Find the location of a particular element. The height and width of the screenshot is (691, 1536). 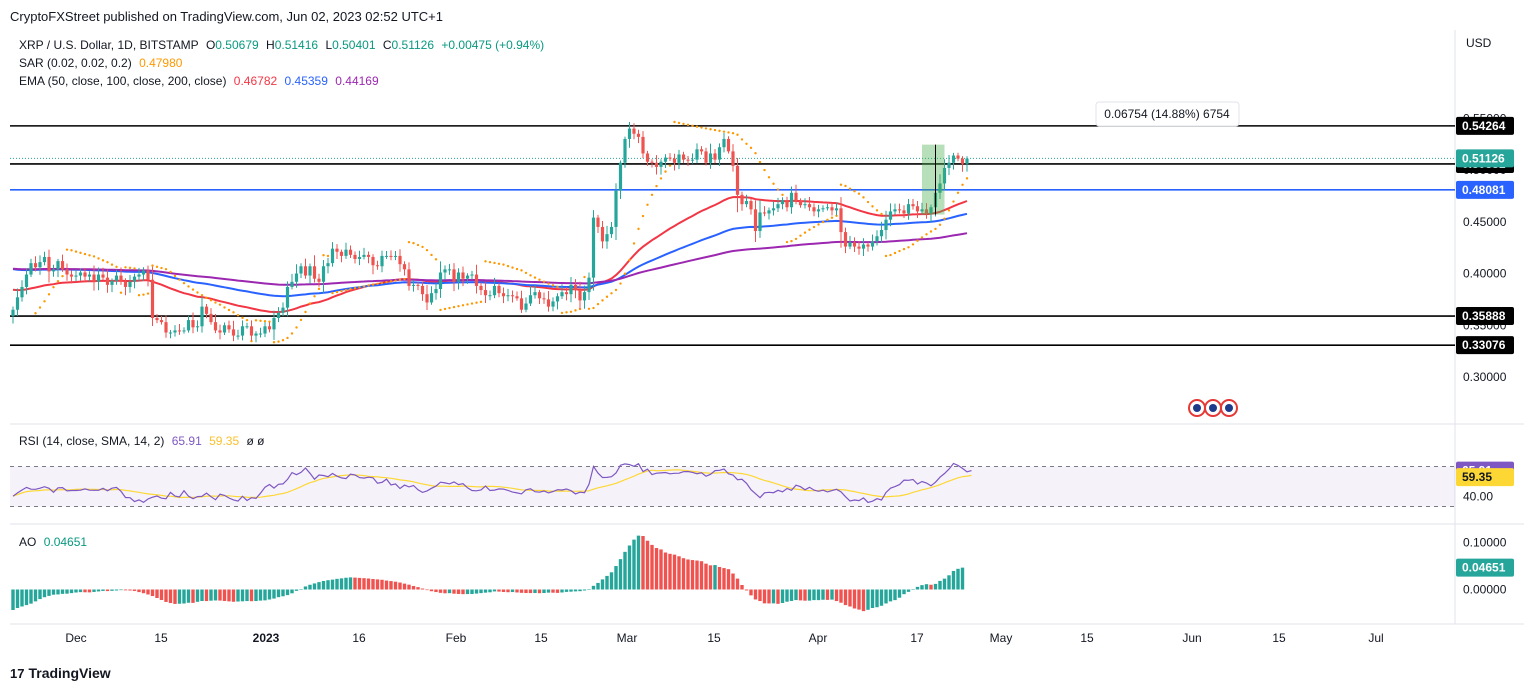

tradingview-footer: 17 TradingView is located at coordinates (60, 673).